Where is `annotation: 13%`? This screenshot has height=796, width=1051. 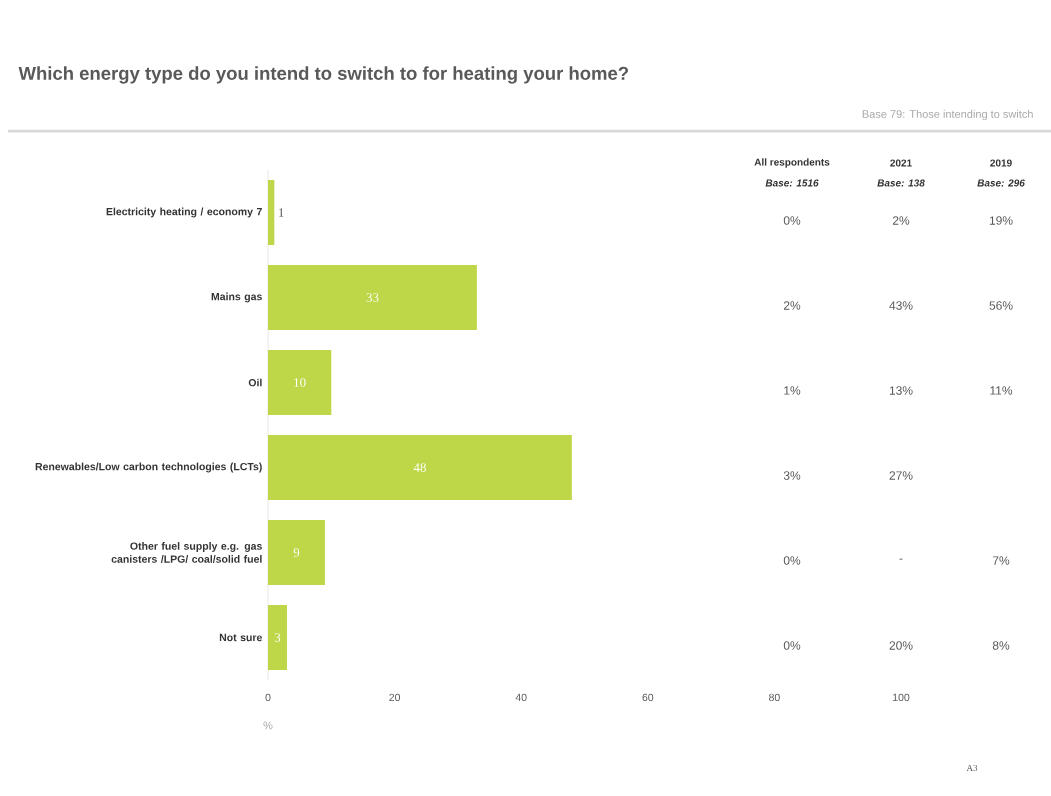 annotation: 13% is located at coordinates (901, 390).